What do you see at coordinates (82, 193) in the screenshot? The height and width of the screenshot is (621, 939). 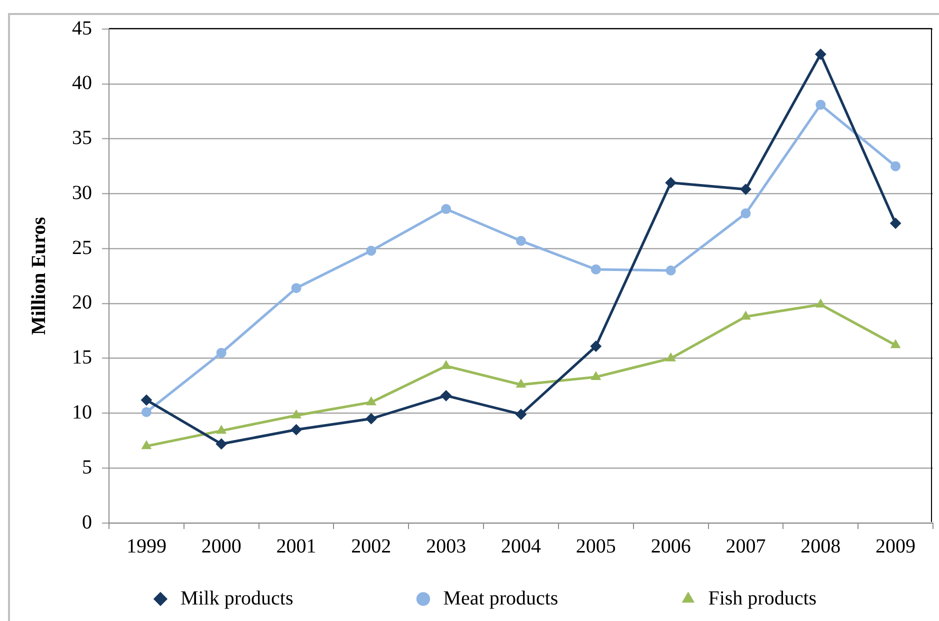 I see `y-tick-label: 30` at bounding box center [82, 193].